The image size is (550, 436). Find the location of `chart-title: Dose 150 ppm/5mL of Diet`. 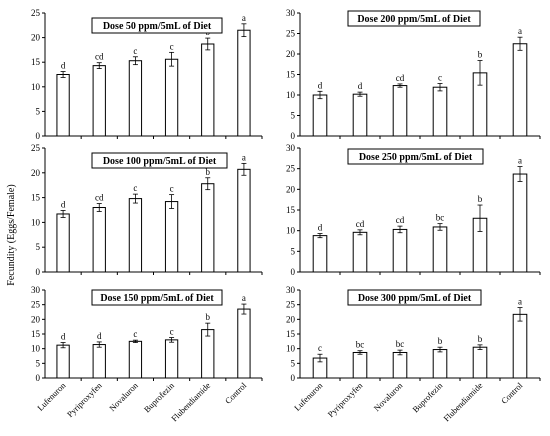

chart-title: Dose 150 ppm/5mL of Diet is located at coordinates (157, 298).